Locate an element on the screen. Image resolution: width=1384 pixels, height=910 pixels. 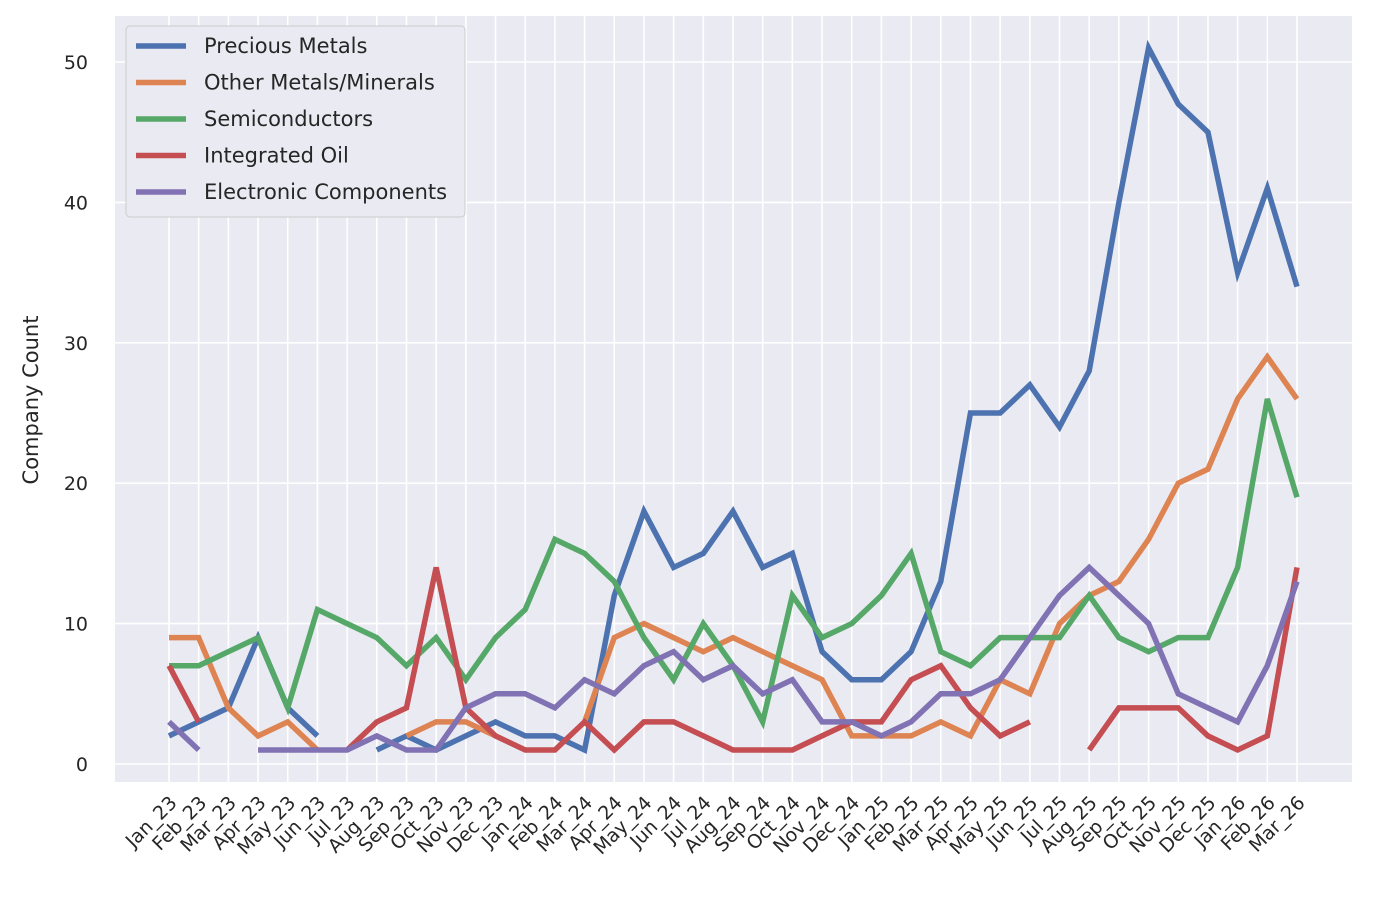
legend-label: Electronic Components is located at coordinates (325, 192).